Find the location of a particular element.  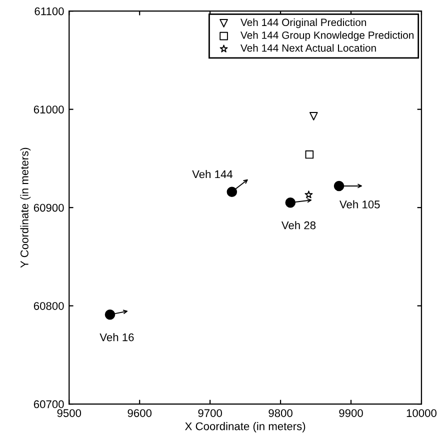

x-axis-title: X Coordinate (in meters) is located at coordinates (245, 427).